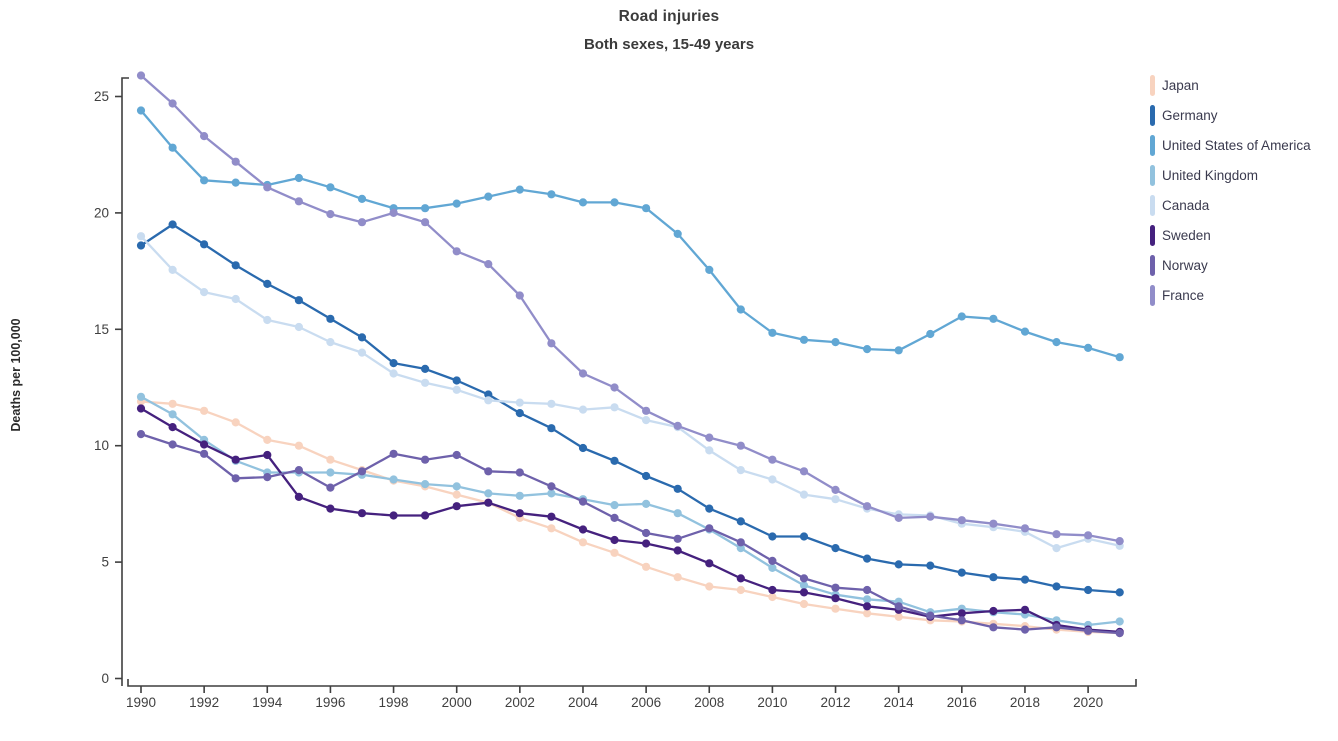  What do you see at coordinates (1230, 265) in the screenshot?
I see `legend-item-norway: Norway` at bounding box center [1230, 265].